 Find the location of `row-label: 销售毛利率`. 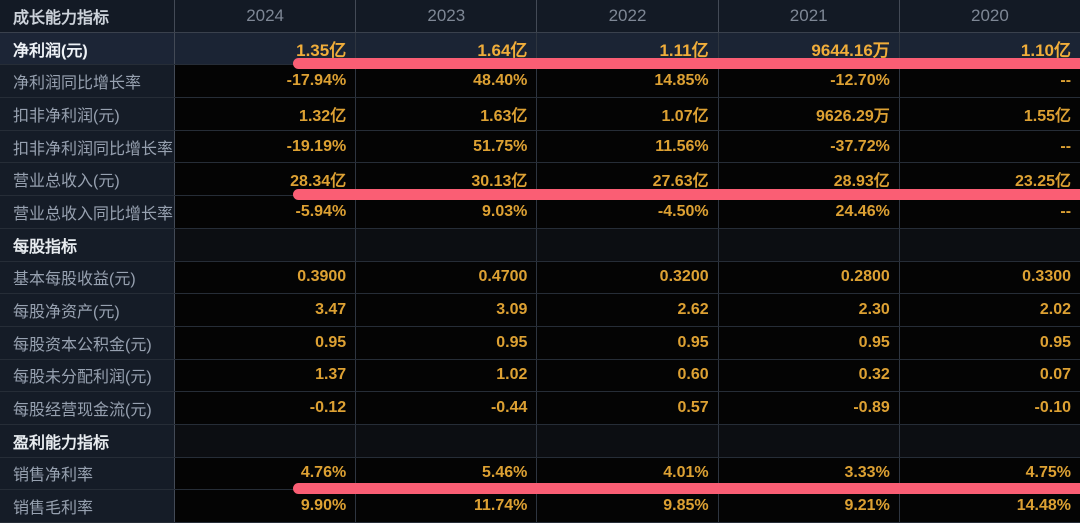

row-label: 销售毛利率 is located at coordinates (87, 506).